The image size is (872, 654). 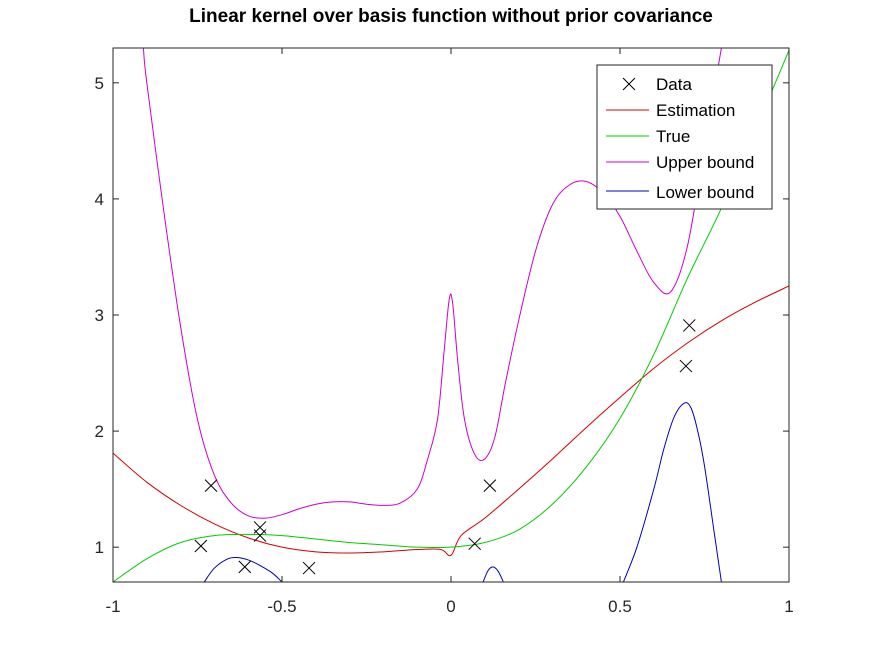 I want to click on legend-item-lower-bound: Lower bound, so click(x=680, y=192).